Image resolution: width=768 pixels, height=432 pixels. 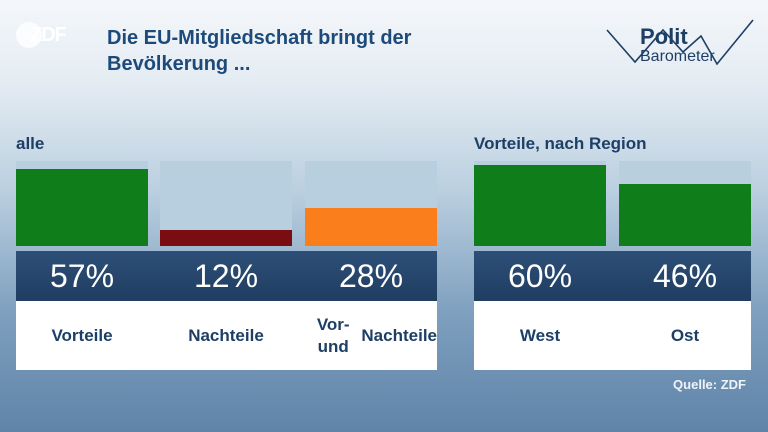 What do you see at coordinates (371, 276) in the screenshot?
I see `value-label-vor-und-nachteile: 28%` at bounding box center [371, 276].